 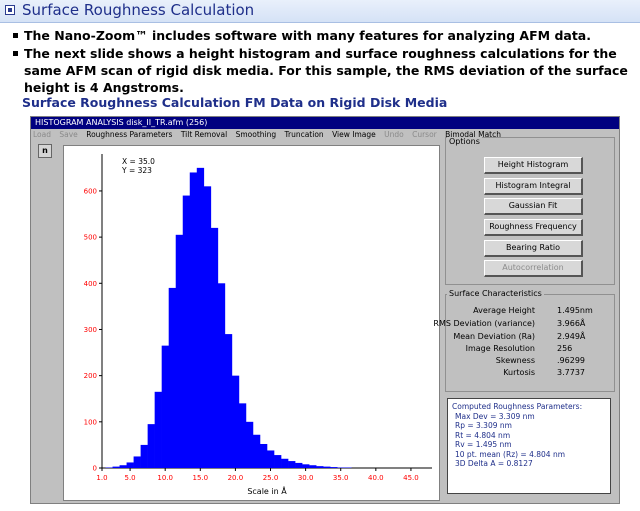 What do you see at coordinates (68, 134) in the screenshot?
I see `menu-save: Save` at bounding box center [68, 134].